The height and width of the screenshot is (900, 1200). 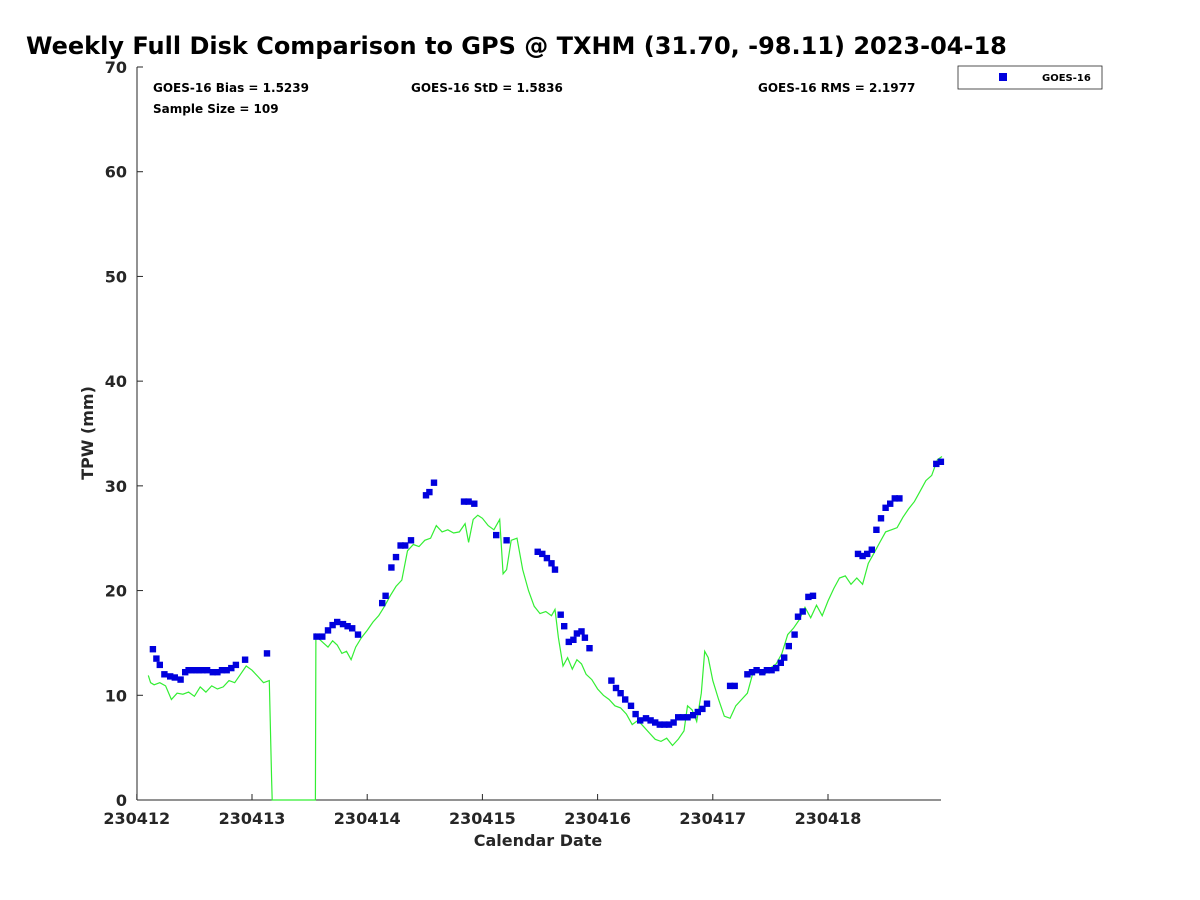 I want to click on y-axis-ticks: 0 10 20 30 40 50 60 70, so click(x=124, y=434).